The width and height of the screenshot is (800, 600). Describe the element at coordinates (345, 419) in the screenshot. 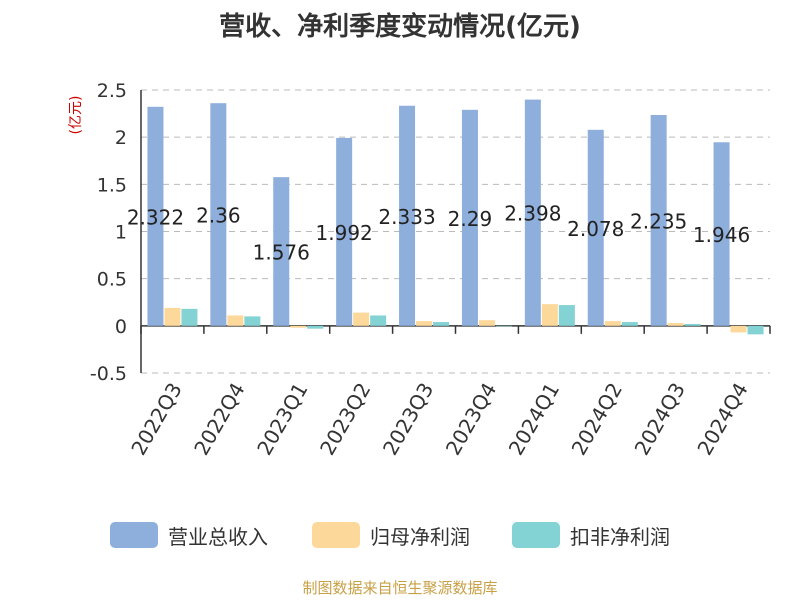

I see `x-tick-label: 2023Q2` at that location.